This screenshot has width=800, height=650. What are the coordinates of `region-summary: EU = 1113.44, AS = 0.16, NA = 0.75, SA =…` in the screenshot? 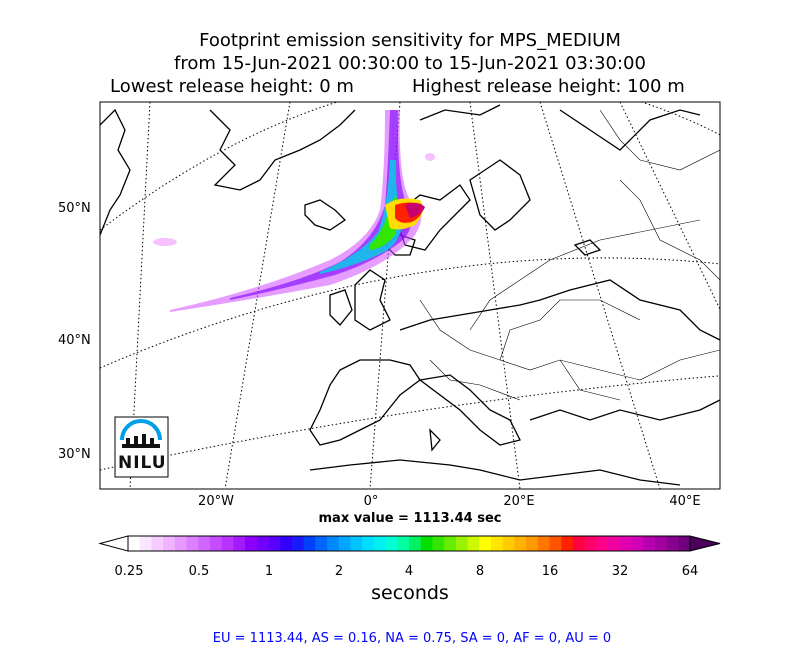 It's located at (412, 638).